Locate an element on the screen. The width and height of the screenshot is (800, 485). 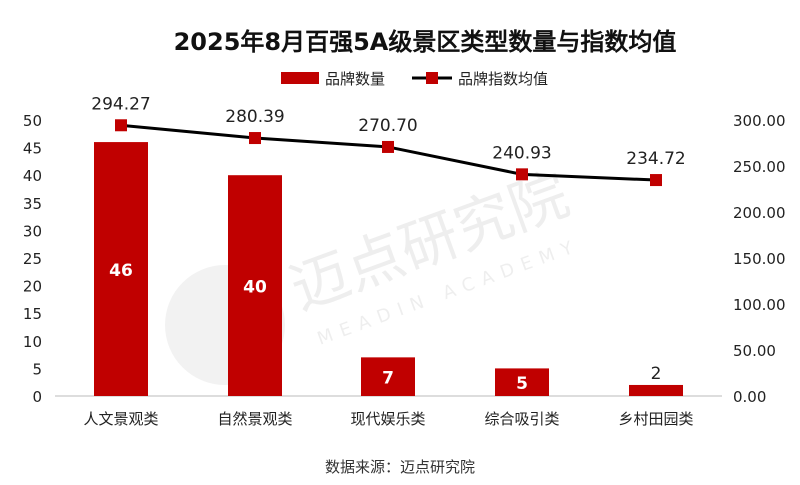
left-axis: 0 5 10 15 20 25 30 35 40 45 50 is located at coordinates (32, 259).